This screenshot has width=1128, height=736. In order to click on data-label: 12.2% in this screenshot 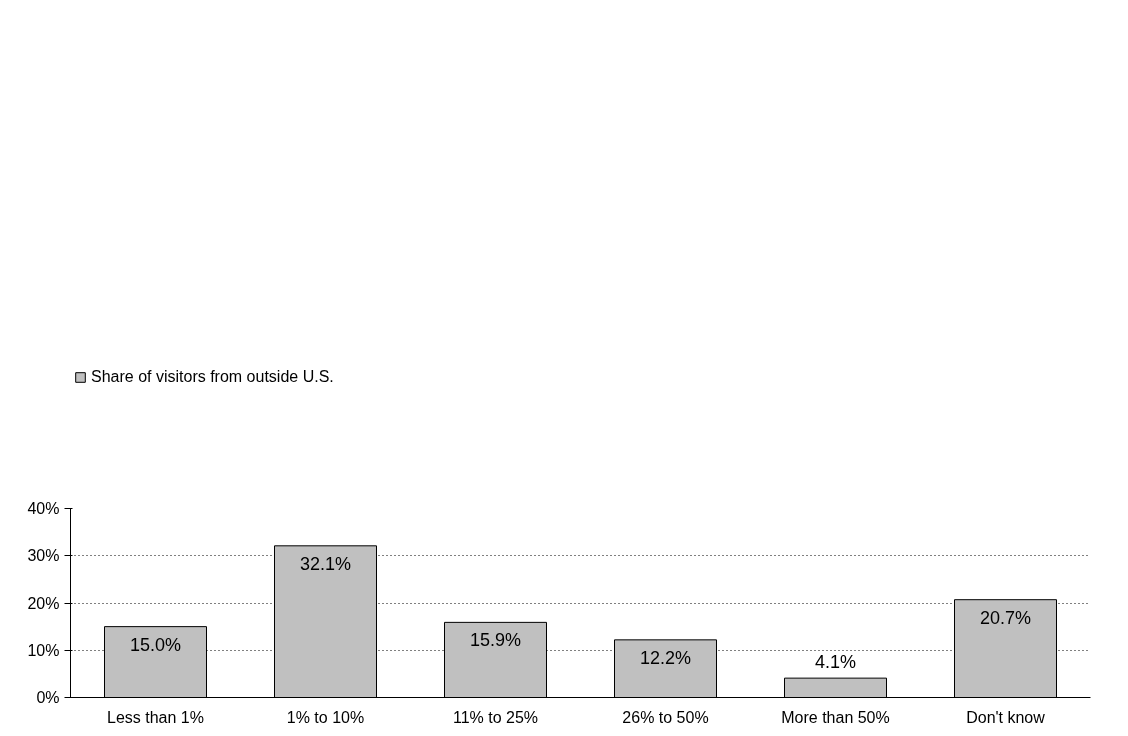, I will do `click(665, 657)`.